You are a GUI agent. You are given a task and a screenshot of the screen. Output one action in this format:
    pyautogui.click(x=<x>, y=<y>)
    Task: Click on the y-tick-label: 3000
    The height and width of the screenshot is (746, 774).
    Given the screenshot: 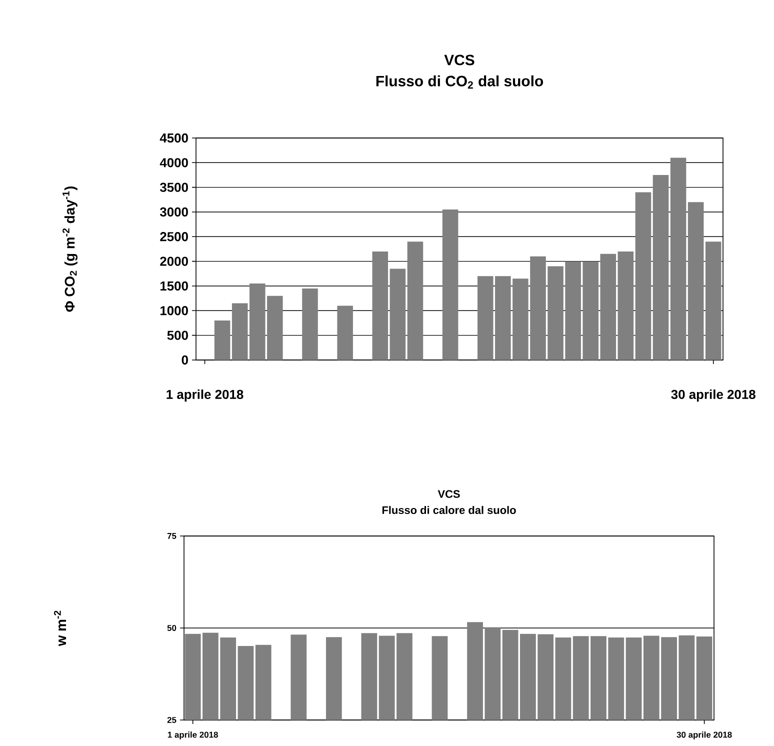 What is the action you would take?
    pyautogui.click(x=174, y=212)
    